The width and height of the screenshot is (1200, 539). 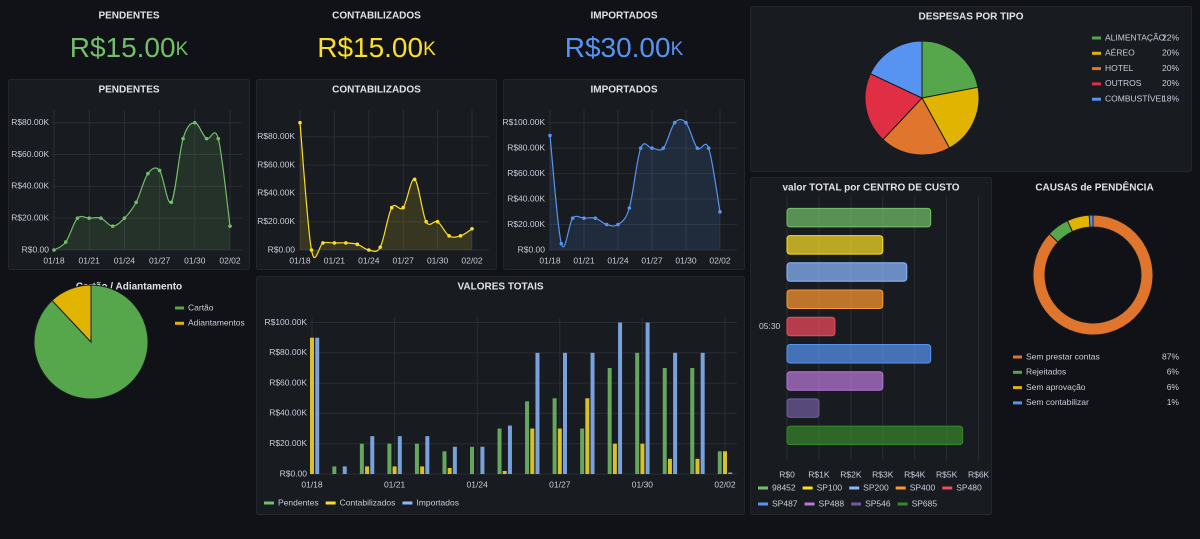 I want to click on panel-title: DESPESAS POR TIPO, so click(x=970, y=17).